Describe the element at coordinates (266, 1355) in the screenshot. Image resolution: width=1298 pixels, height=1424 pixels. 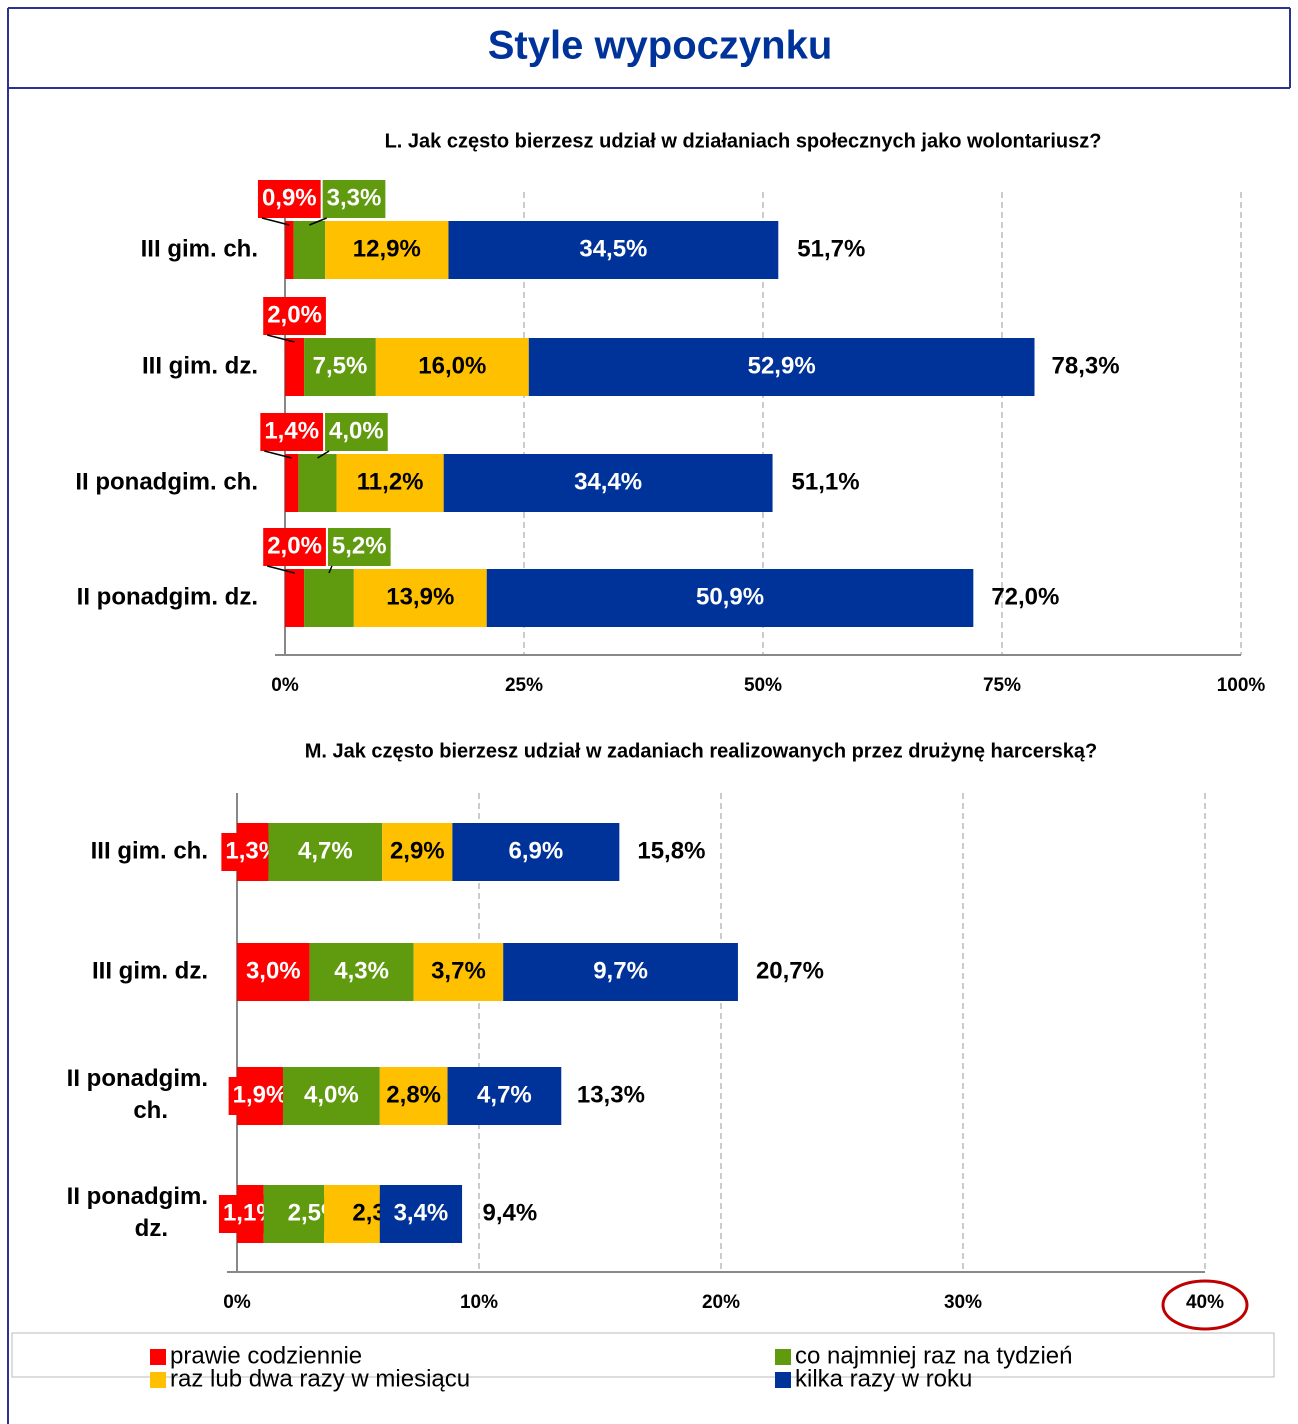
I see `legend-label: prawie codziennie` at that location.